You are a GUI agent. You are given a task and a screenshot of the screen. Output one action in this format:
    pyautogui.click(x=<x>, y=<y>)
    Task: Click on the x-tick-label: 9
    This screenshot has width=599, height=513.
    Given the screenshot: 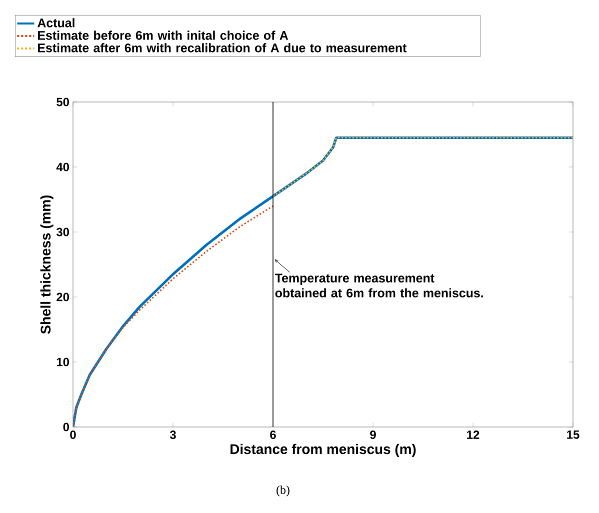 What is the action you would take?
    pyautogui.click(x=373, y=434)
    